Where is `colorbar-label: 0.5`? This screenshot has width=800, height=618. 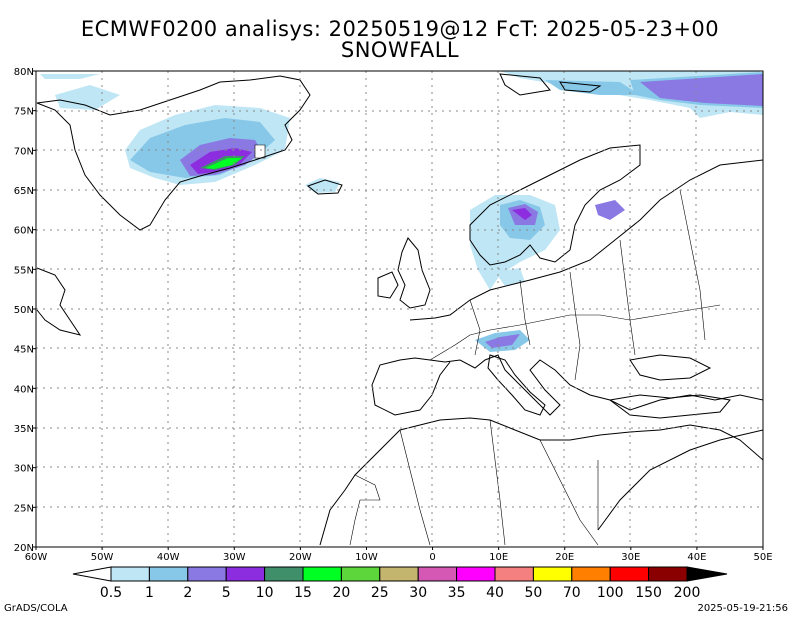 colorbar-label: 0.5 is located at coordinates (111, 593).